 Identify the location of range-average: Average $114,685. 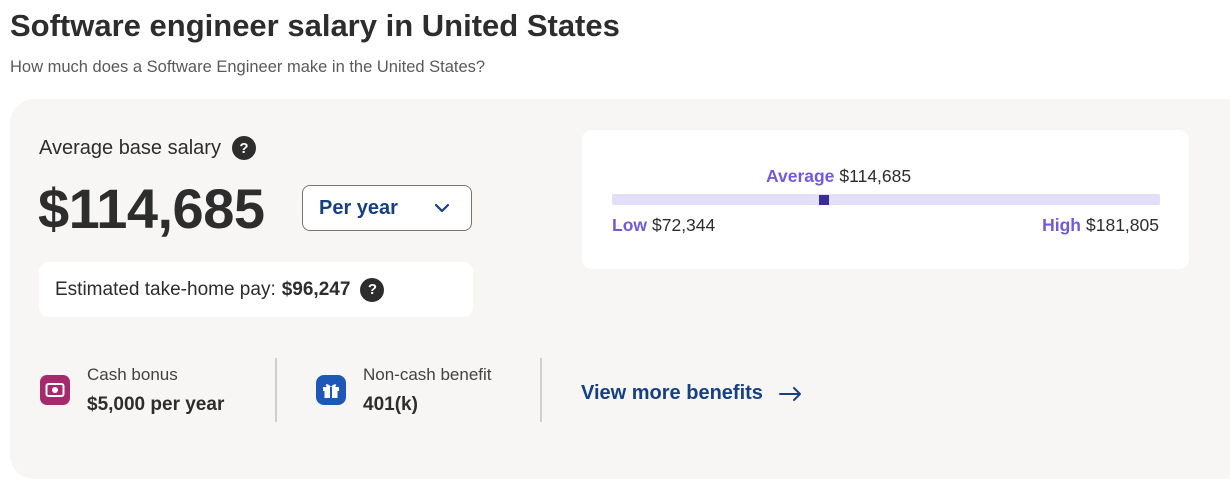
(838, 176).